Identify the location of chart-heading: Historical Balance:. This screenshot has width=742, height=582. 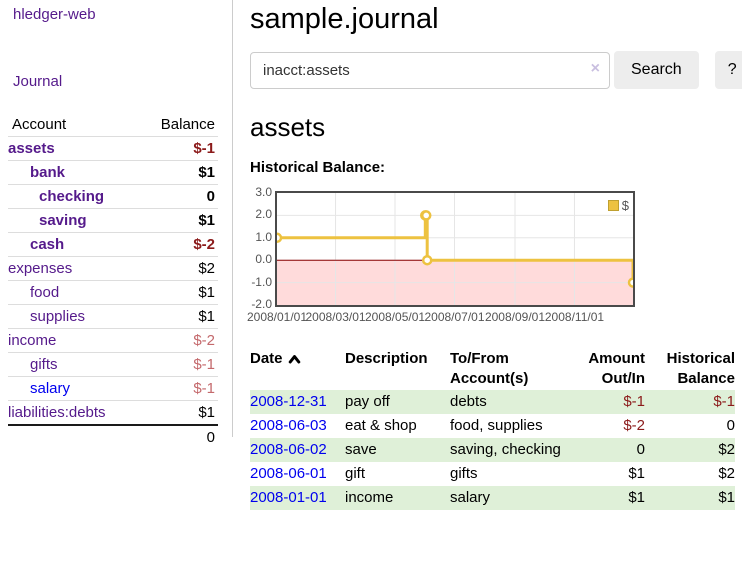
(318, 167).